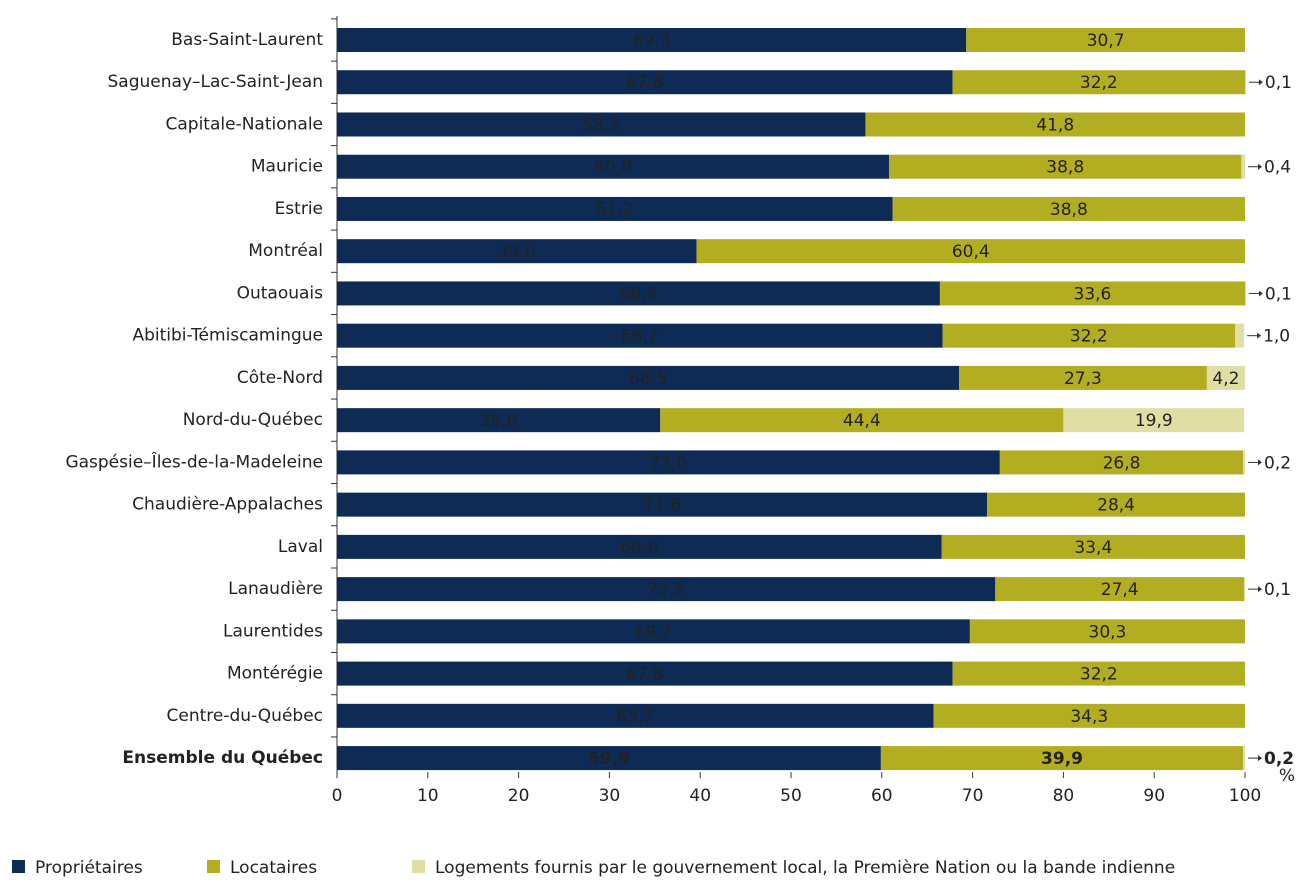 The image size is (1307, 886). I want to click on x-tick-label: 40, so click(700, 796).